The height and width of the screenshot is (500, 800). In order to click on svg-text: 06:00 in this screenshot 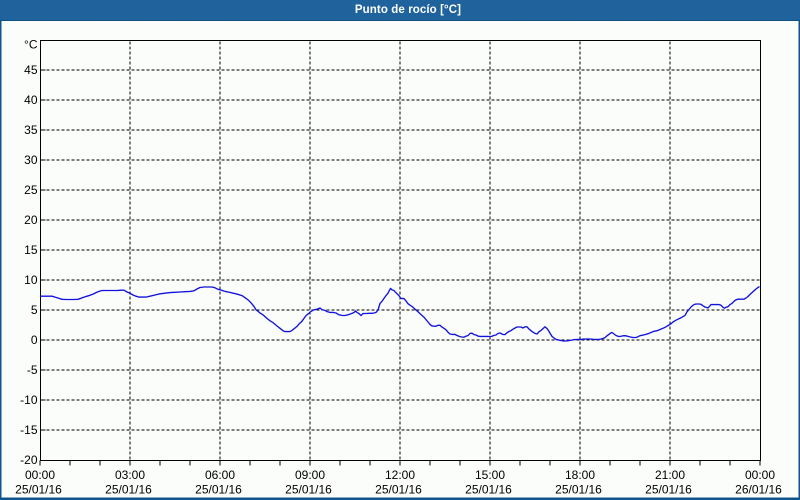, I will do `click(220, 475)`.